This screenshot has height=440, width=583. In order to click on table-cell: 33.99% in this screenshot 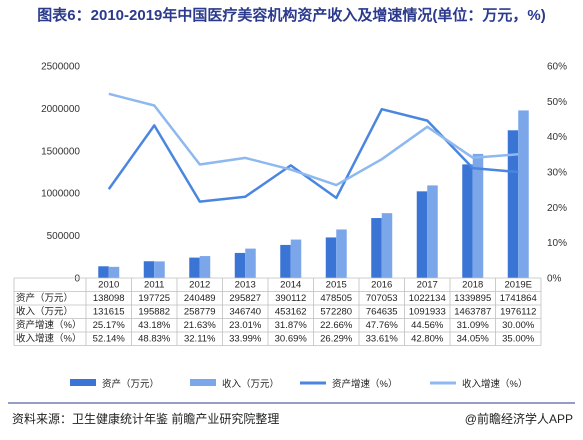, I will do `click(245, 339)`.